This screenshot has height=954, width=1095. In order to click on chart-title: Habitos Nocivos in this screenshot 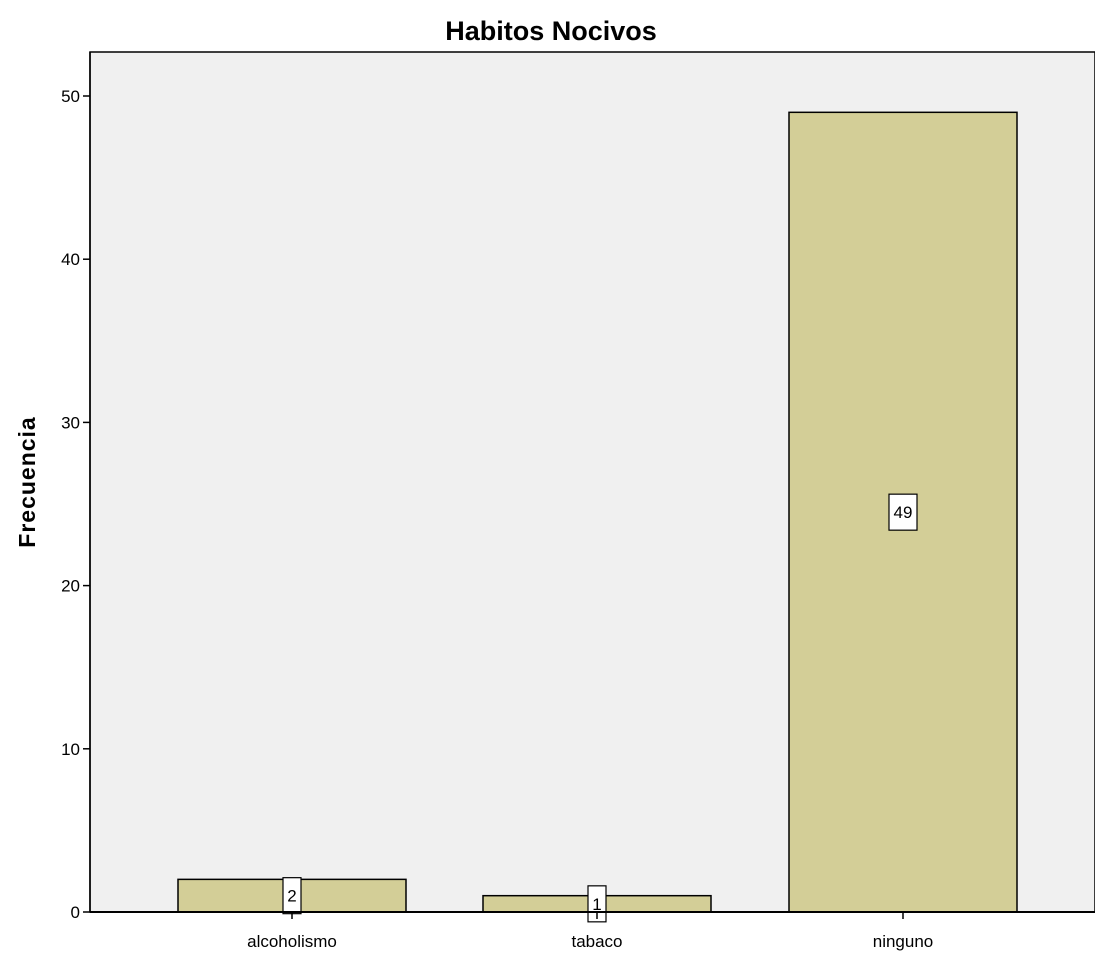, I will do `click(551, 31)`.